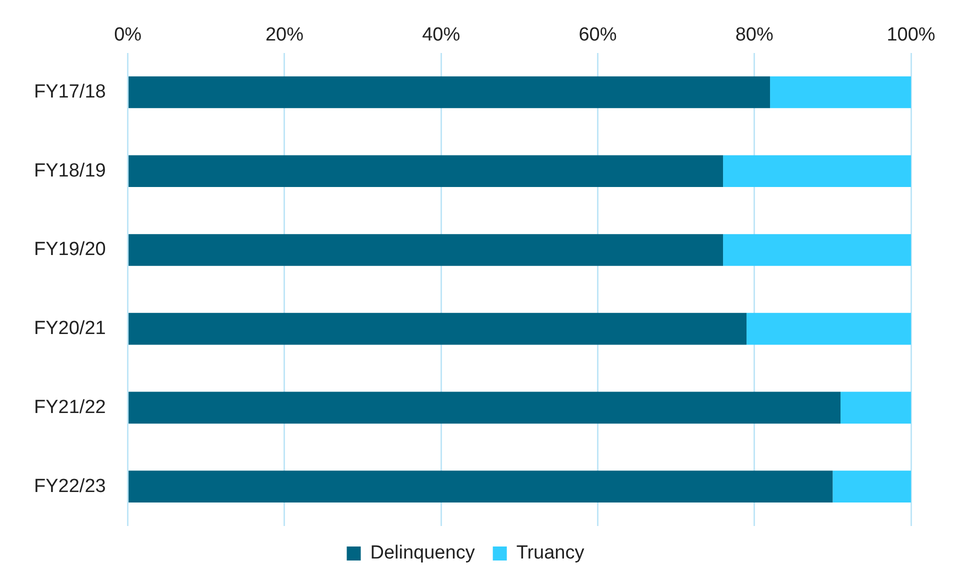 The image size is (955, 579). I want to click on x-tick-label: 60%, so click(597, 35).